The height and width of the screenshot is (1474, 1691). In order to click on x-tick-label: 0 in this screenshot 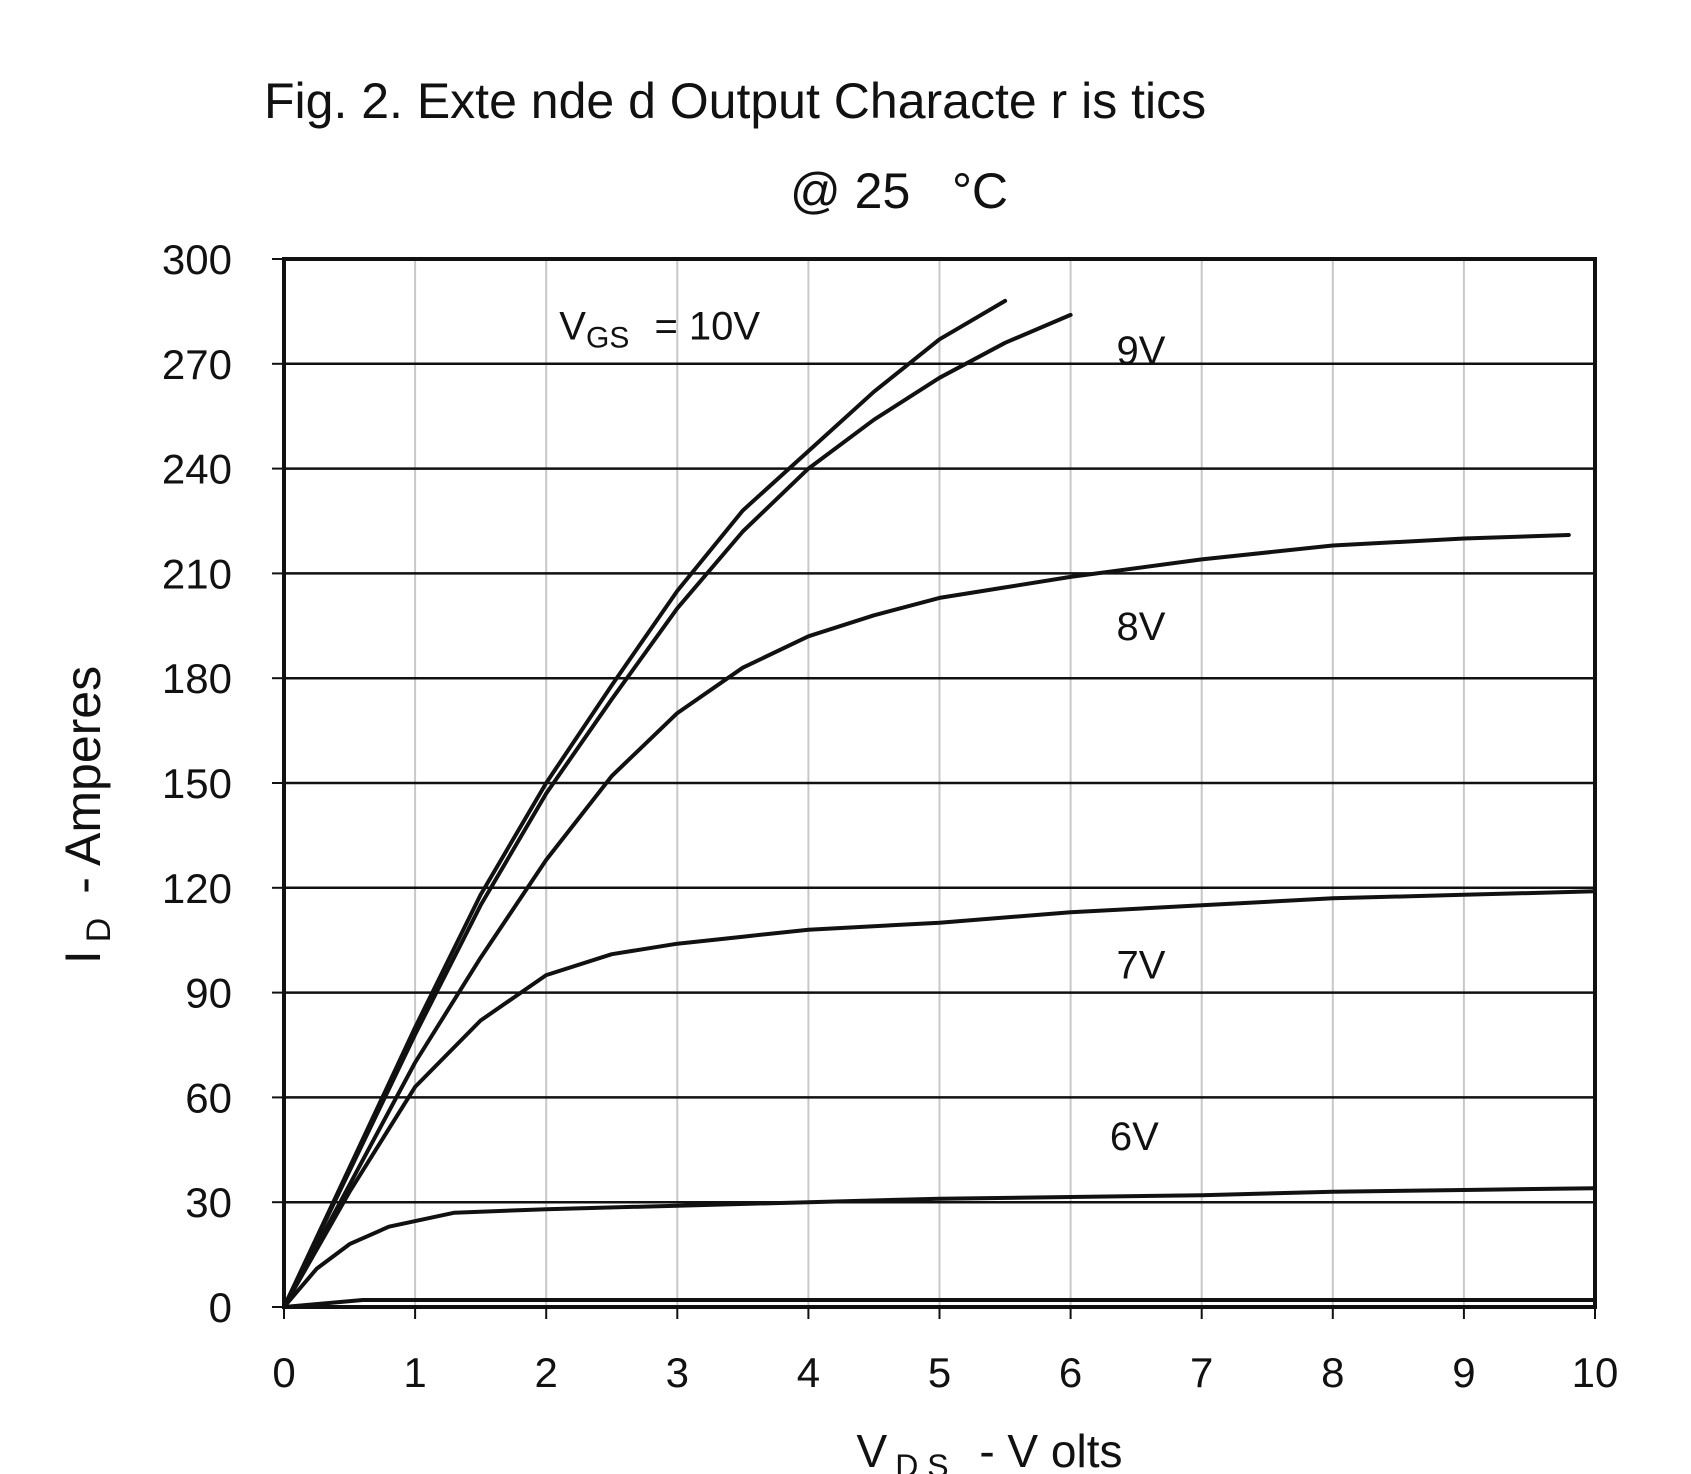, I will do `click(283, 1372)`.